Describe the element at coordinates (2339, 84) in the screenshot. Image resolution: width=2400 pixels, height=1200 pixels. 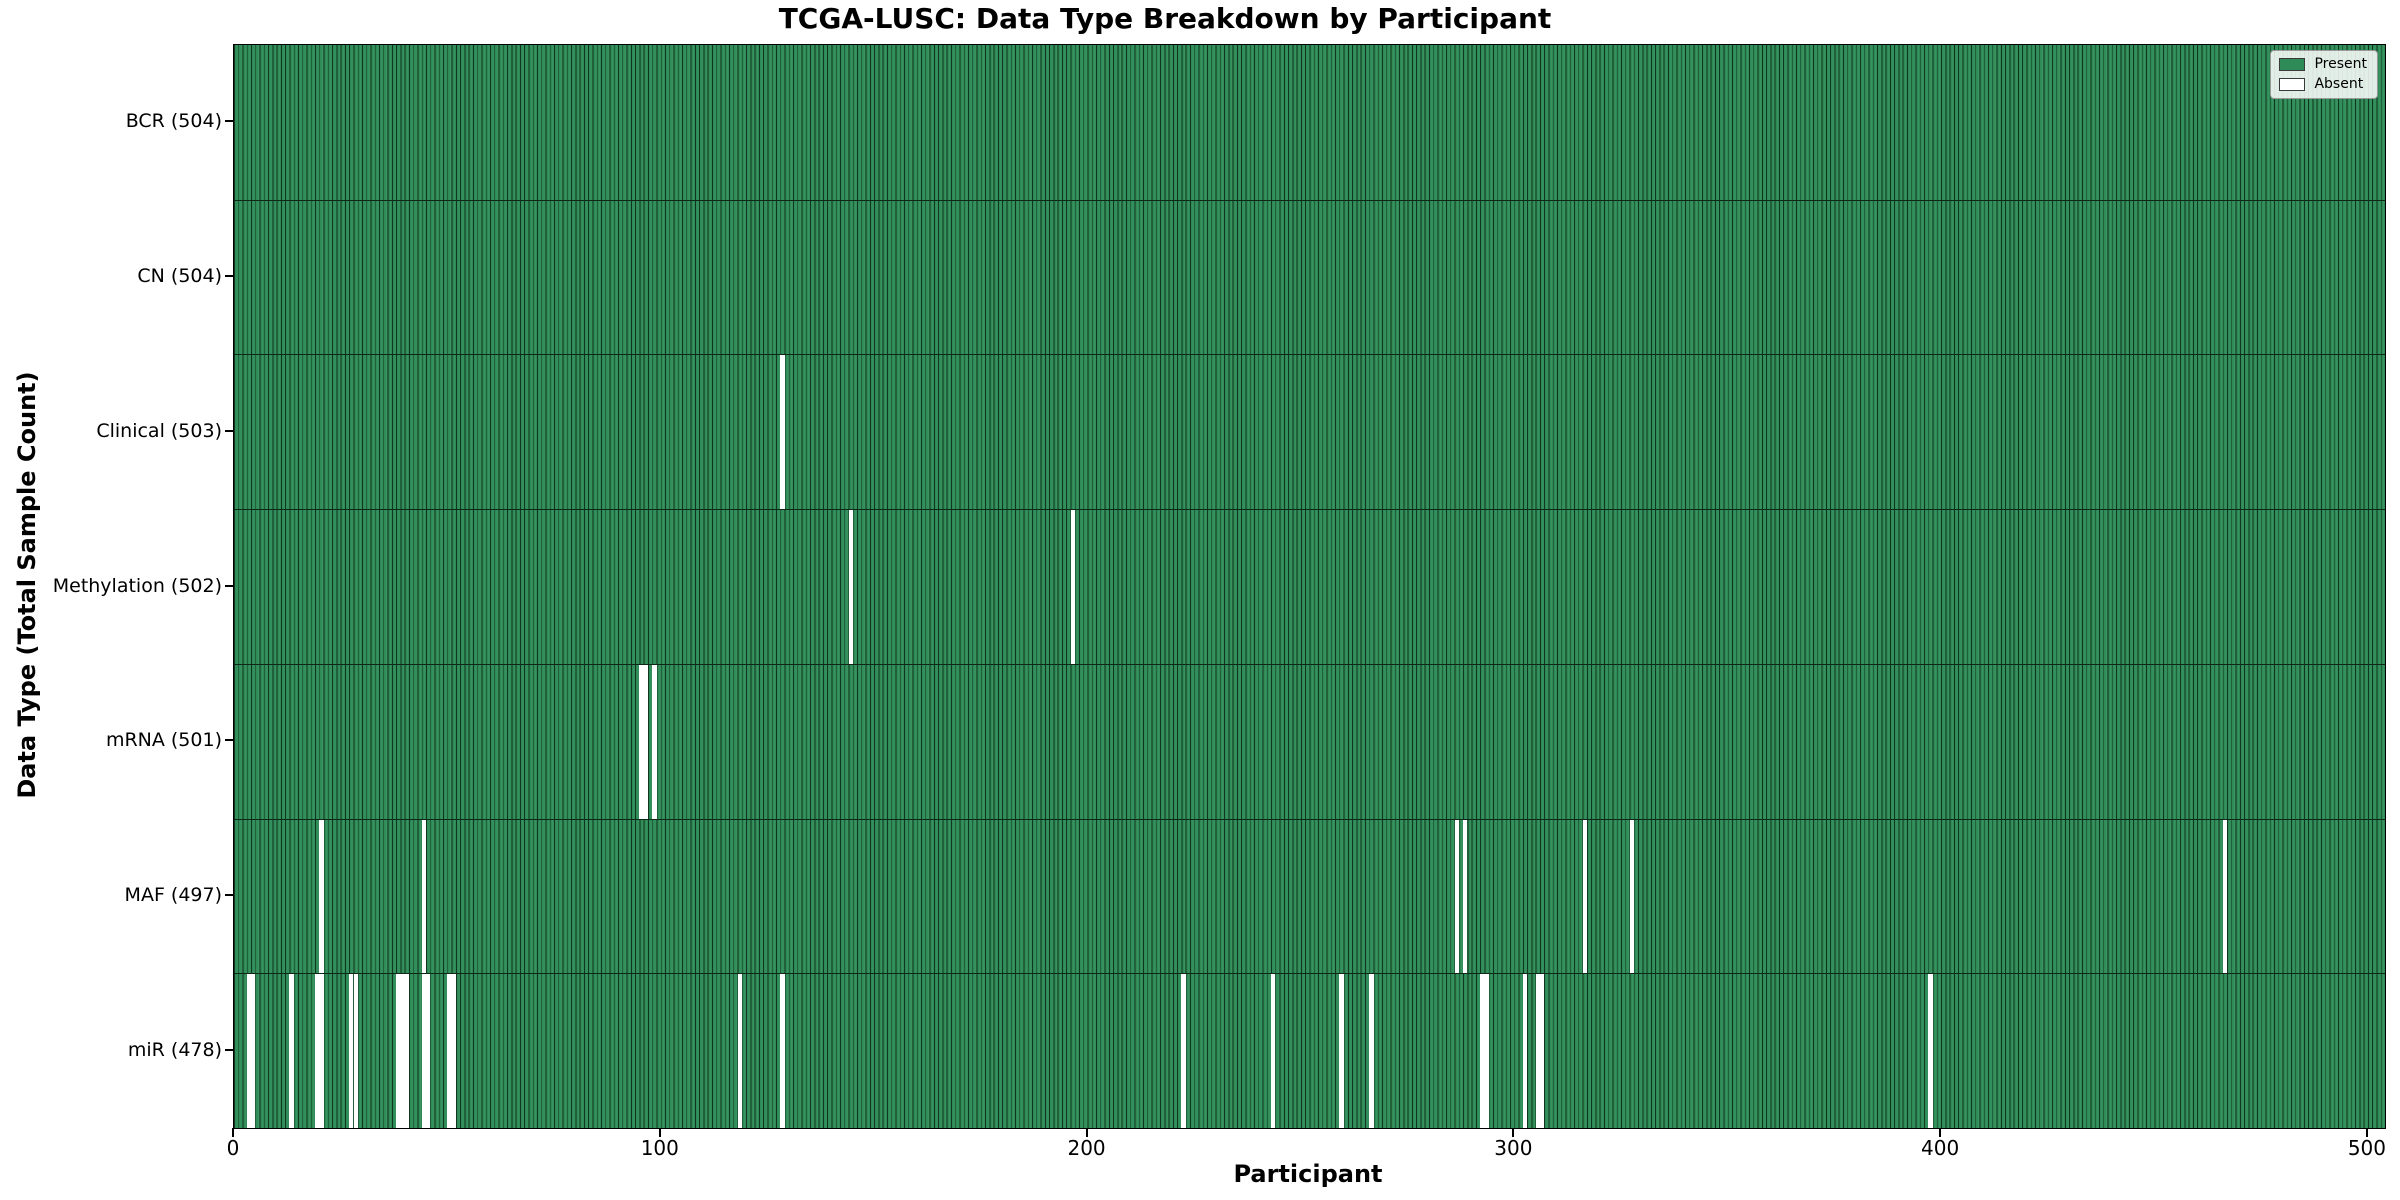
I see `legend-label: Absent` at that location.